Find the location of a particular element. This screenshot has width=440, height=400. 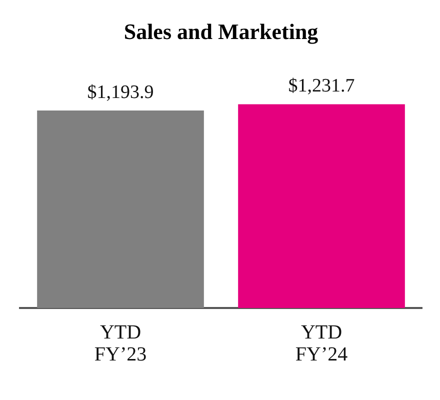

data-label: $1,193.9 is located at coordinates (120, 92).